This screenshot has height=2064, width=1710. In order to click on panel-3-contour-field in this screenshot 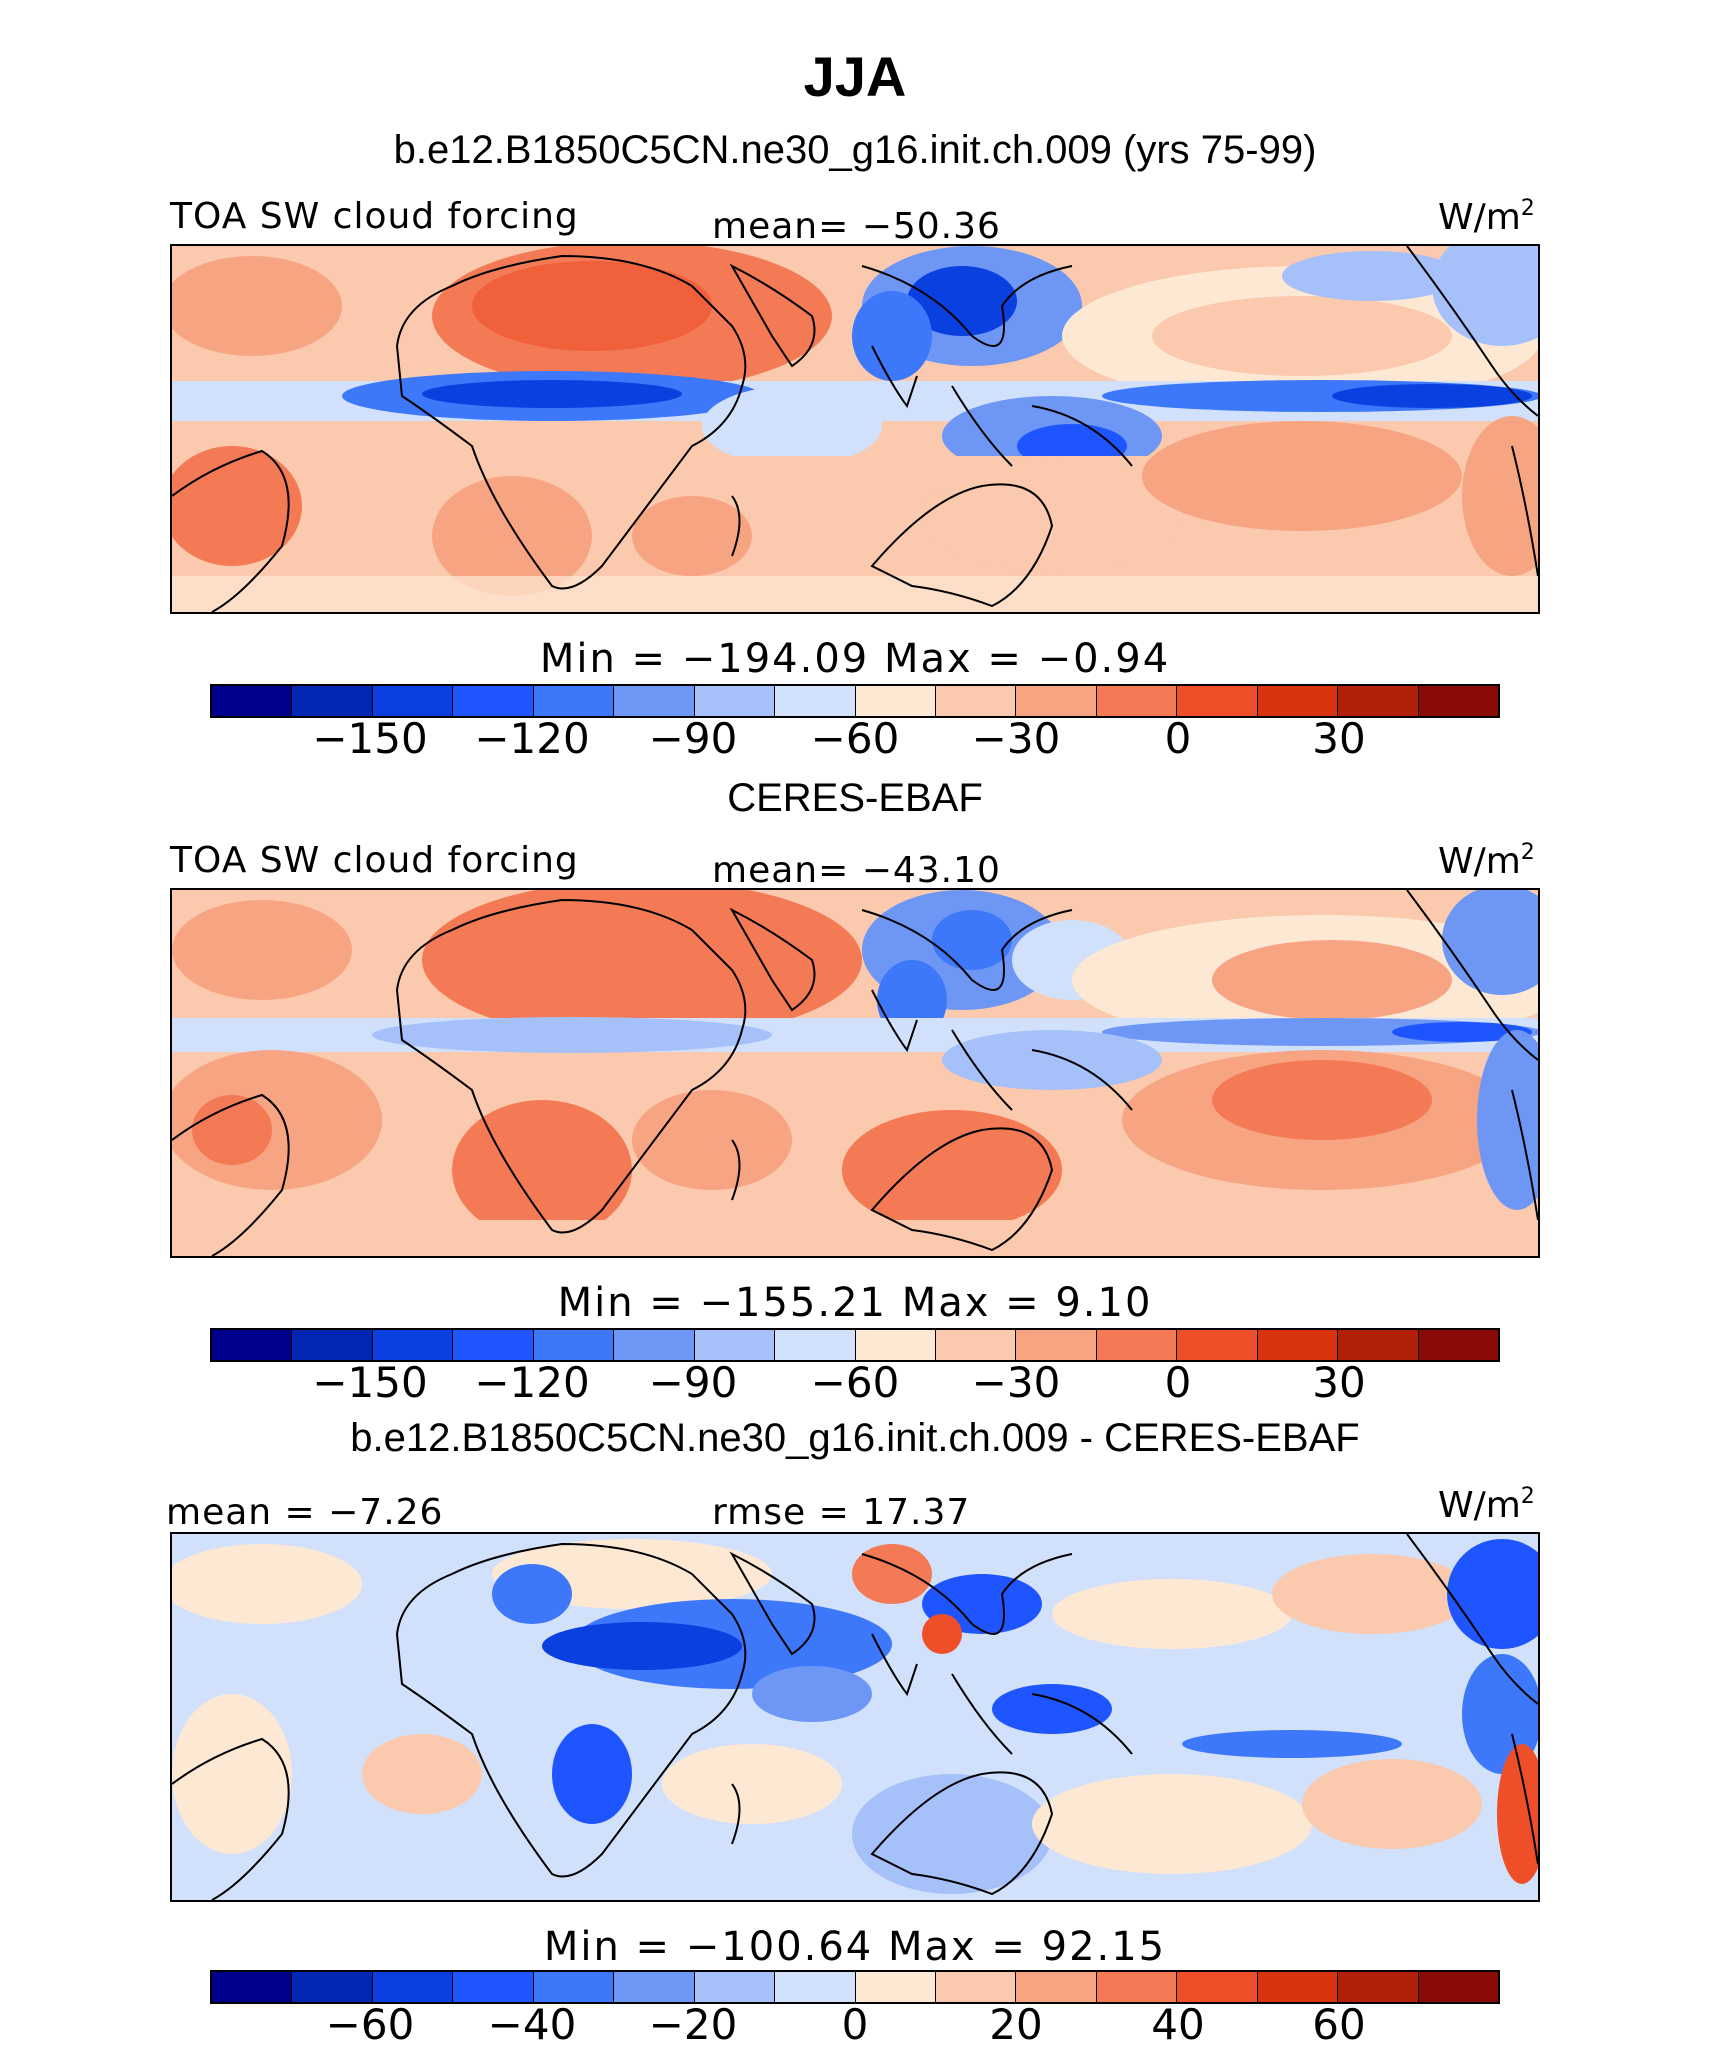, I will do `click(855, 1717)`.